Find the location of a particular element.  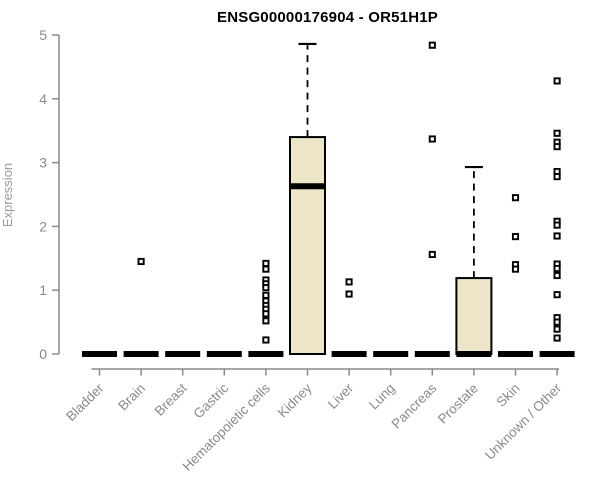

x-axis-label: Unknown / Other is located at coordinates (523, 421).